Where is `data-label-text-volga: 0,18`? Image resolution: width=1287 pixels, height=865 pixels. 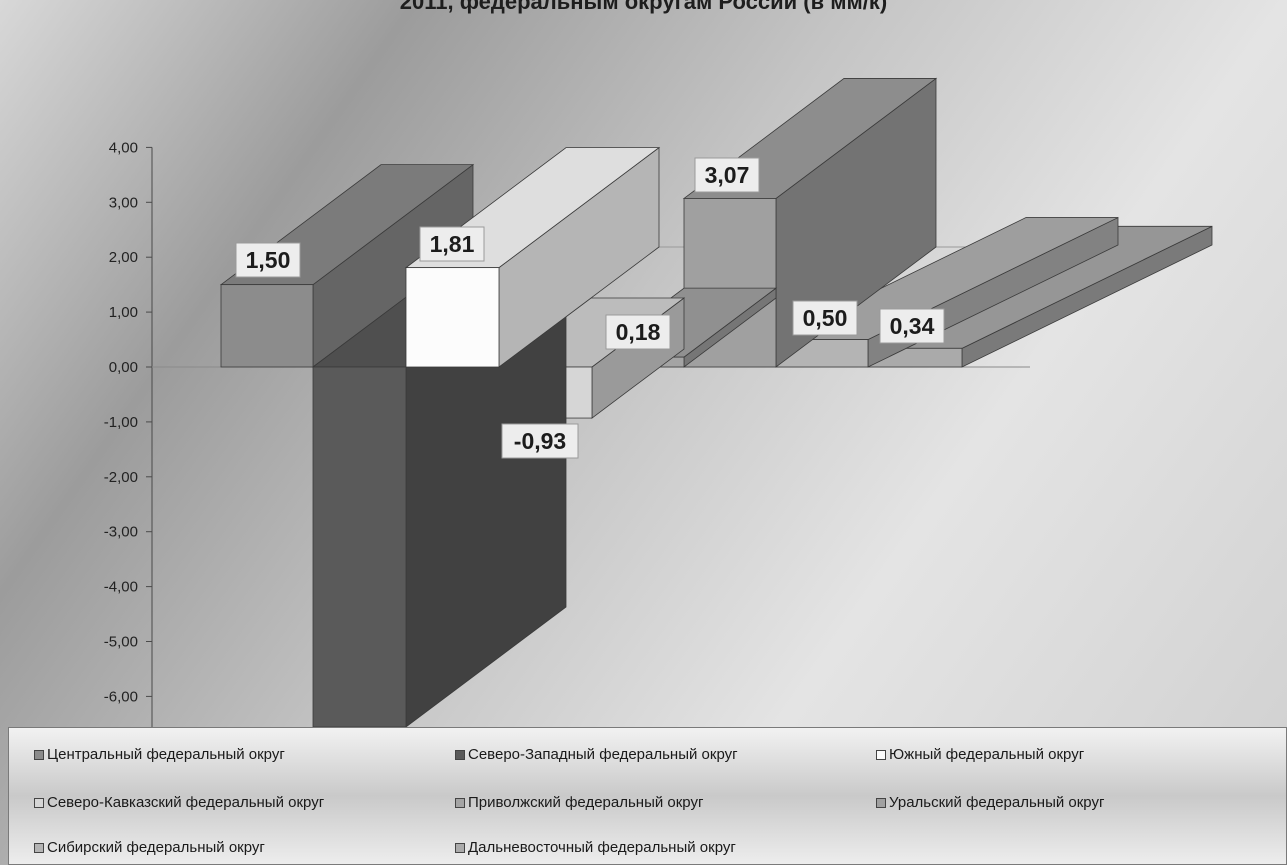
data-label-text-volga: 0,18 is located at coordinates (638, 332).